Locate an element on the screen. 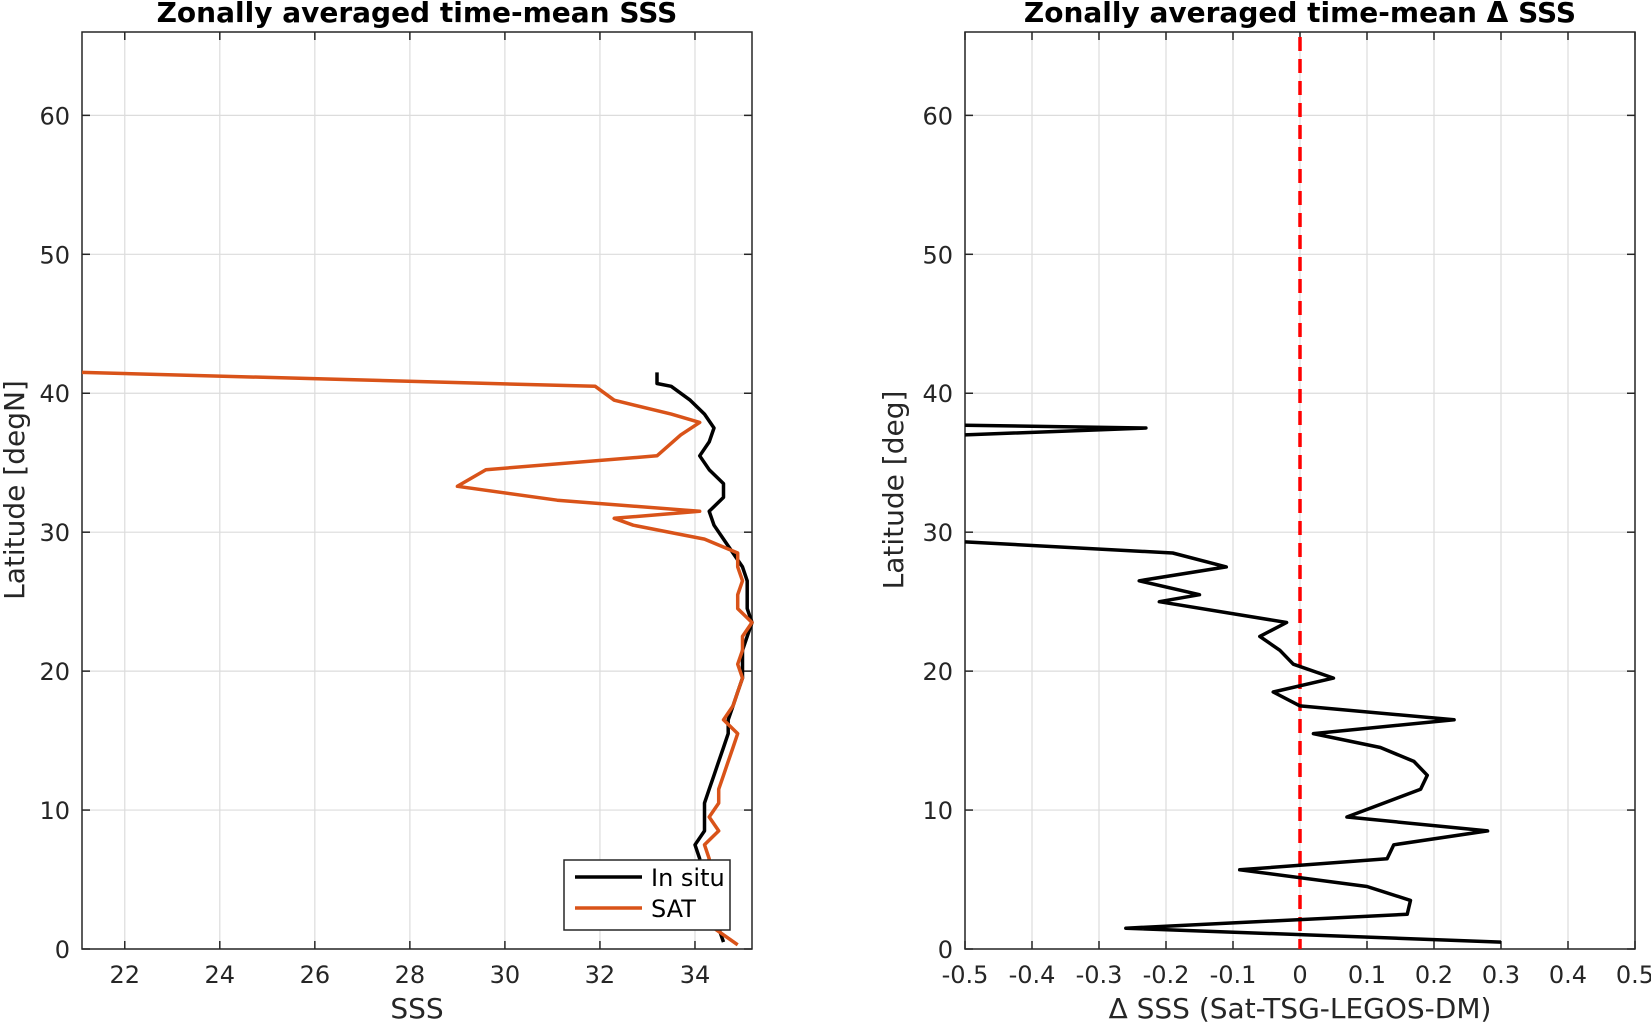  lp-x-tick-label: 32 is located at coordinates (600, 975).